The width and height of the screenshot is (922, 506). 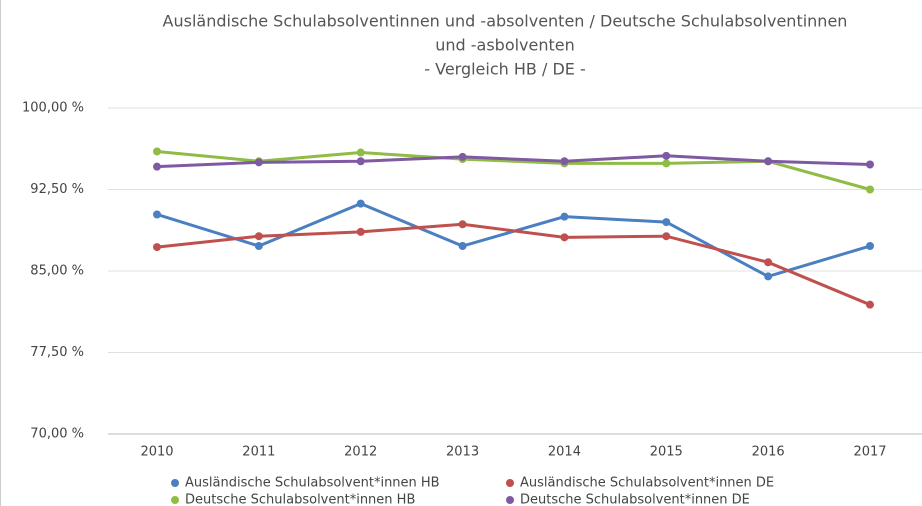 I want to click on legend-label: Ausländische Schulabsolvent*innen HB, so click(x=312, y=483).